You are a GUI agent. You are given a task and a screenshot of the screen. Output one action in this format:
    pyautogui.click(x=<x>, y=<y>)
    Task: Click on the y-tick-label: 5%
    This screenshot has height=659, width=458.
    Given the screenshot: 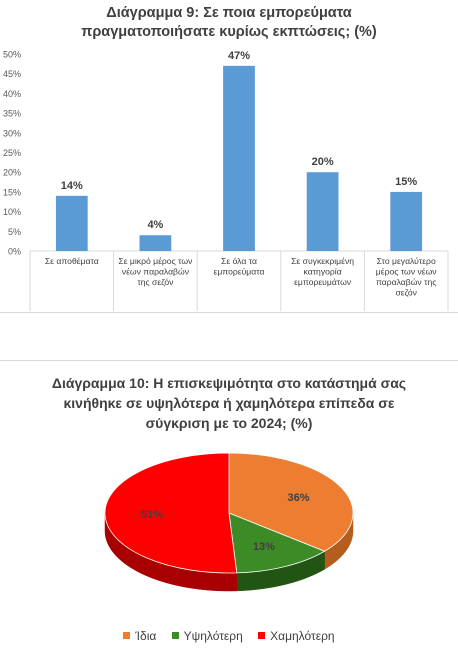 What is the action you would take?
    pyautogui.click(x=14, y=232)
    